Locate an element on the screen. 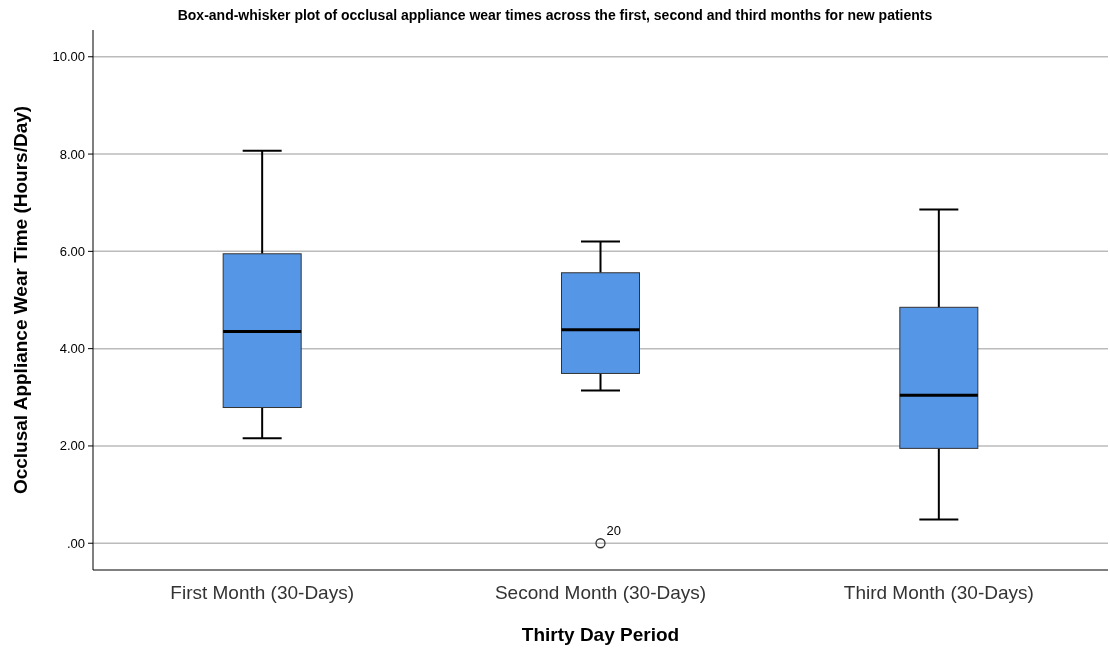 The width and height of the screenshot is (1110, 650). y-tick-label: 8.00 is located at coordinates (72, 154).